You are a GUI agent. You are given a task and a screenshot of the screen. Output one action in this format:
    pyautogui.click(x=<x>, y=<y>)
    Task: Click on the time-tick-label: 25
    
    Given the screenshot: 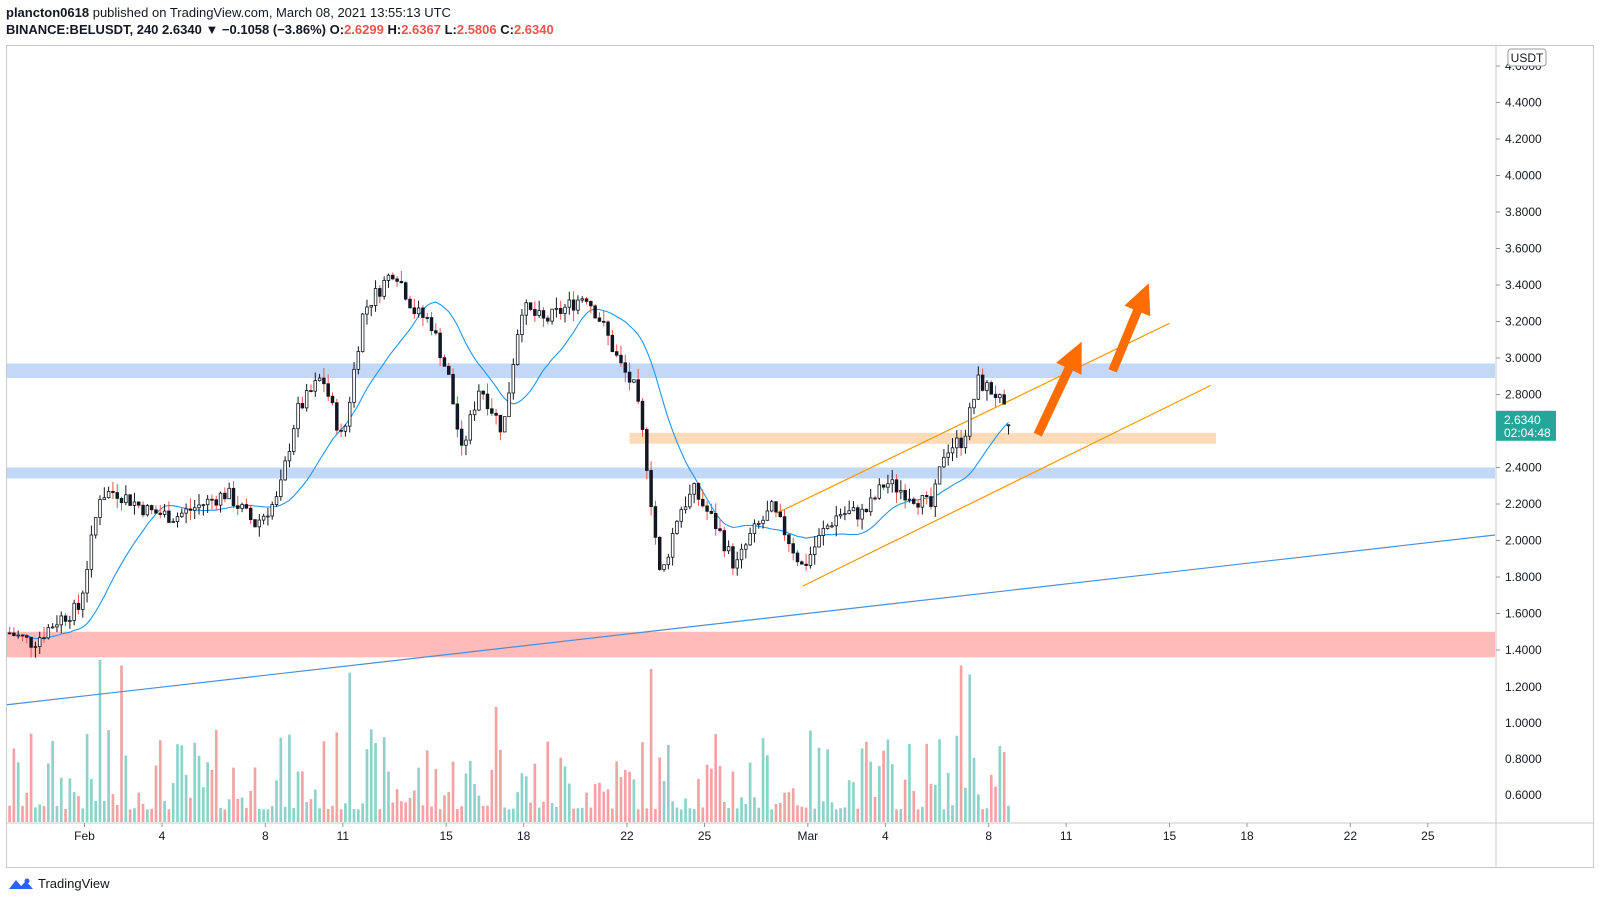 What is the action you would take?
    pyautogui.click(x=1428, y=836)
    